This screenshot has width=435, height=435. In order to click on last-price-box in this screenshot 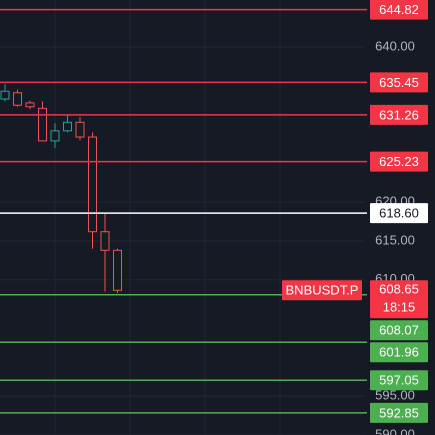, I will do `click(399, 299)`.